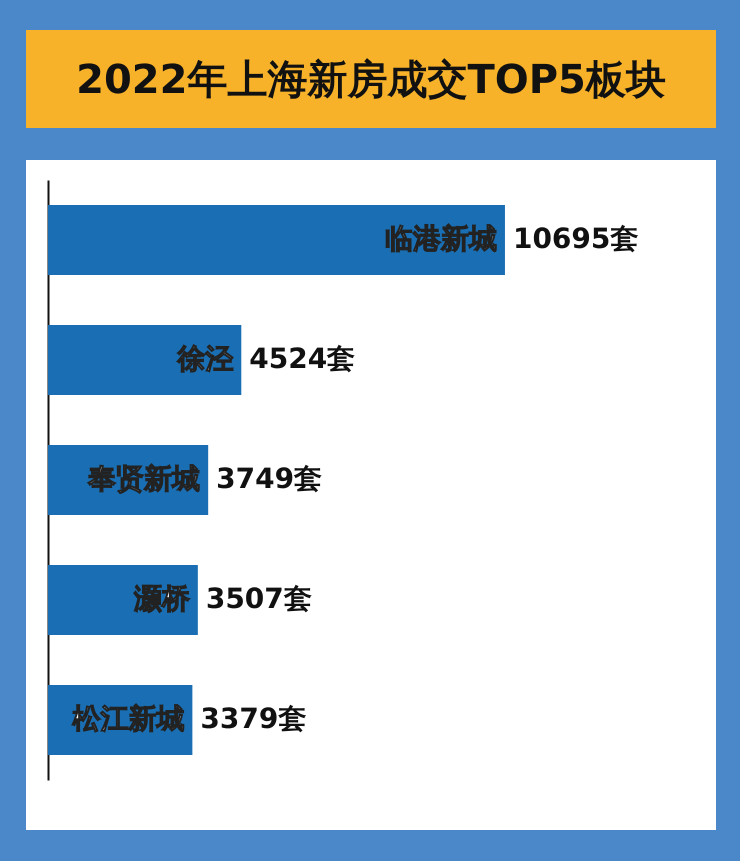 The width and height of the screenshot is (740, 861). I want to click on data-label: 10695套, so click(575, 238).